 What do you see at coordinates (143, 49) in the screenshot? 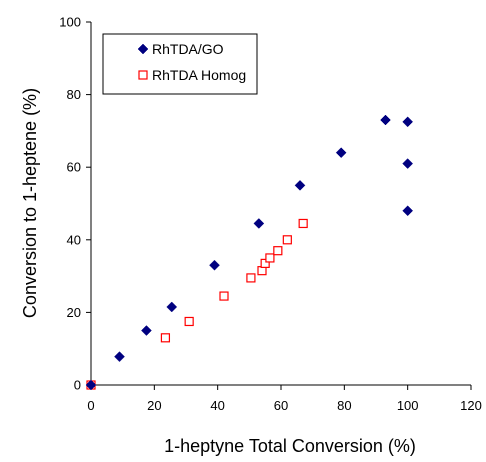
I see `legend-diamond-marker` at bounding box center [143, 49].